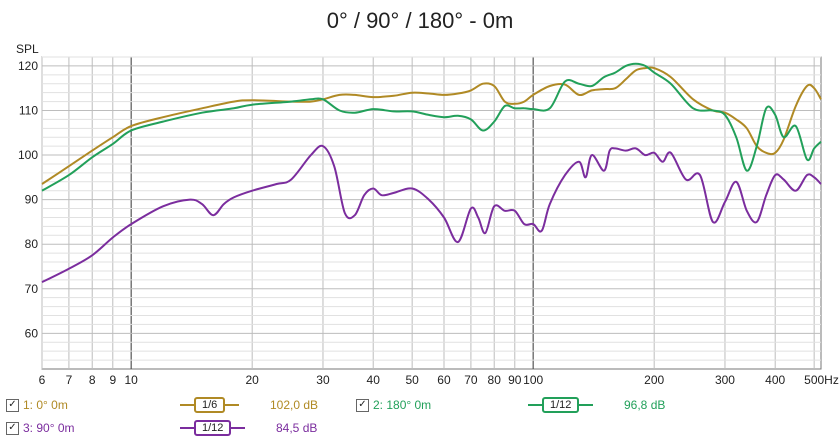  I want to click on smoothing-label-0deg: 1/6, so click(210, 405).